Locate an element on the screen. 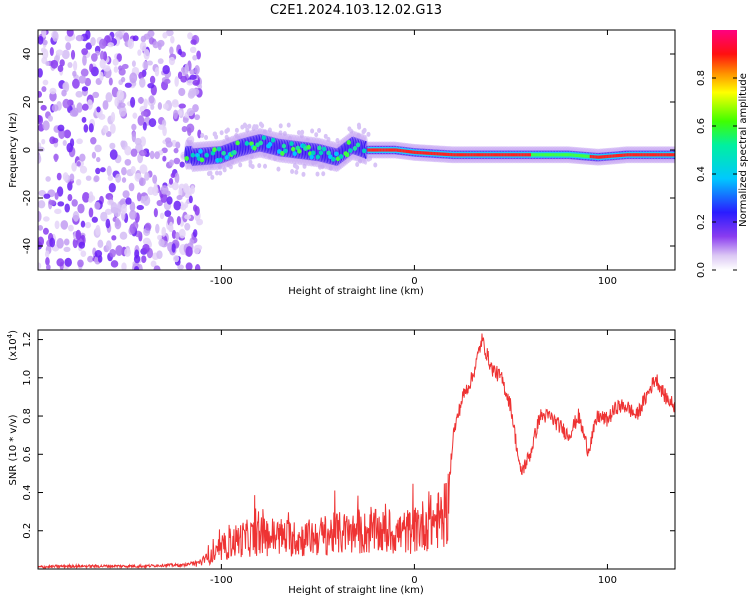 The image size is (750, 600). snr-xlabel: Height of straight line (km) is located at coordinates (356, 590).